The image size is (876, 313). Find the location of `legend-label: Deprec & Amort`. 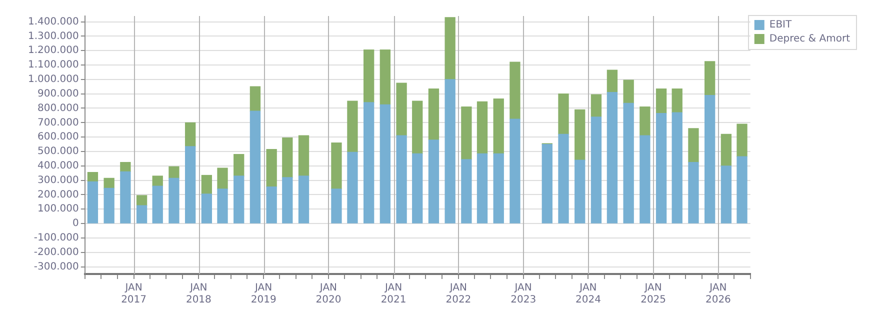

legend-label: Deprec & Amort is located at coordinates (809, 39).